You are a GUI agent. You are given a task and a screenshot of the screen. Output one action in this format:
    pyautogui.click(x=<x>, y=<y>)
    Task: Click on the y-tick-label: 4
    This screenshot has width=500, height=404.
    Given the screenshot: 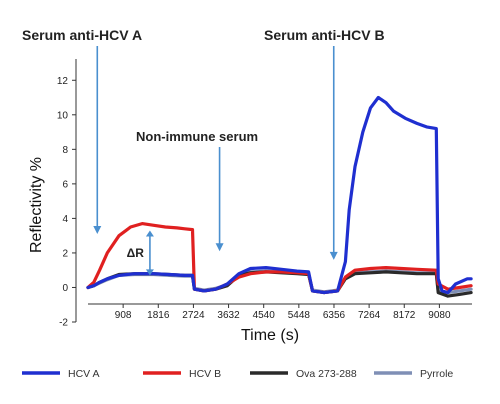 What is the action you would take?
    pyautogui.click(x=65, y=219)
    